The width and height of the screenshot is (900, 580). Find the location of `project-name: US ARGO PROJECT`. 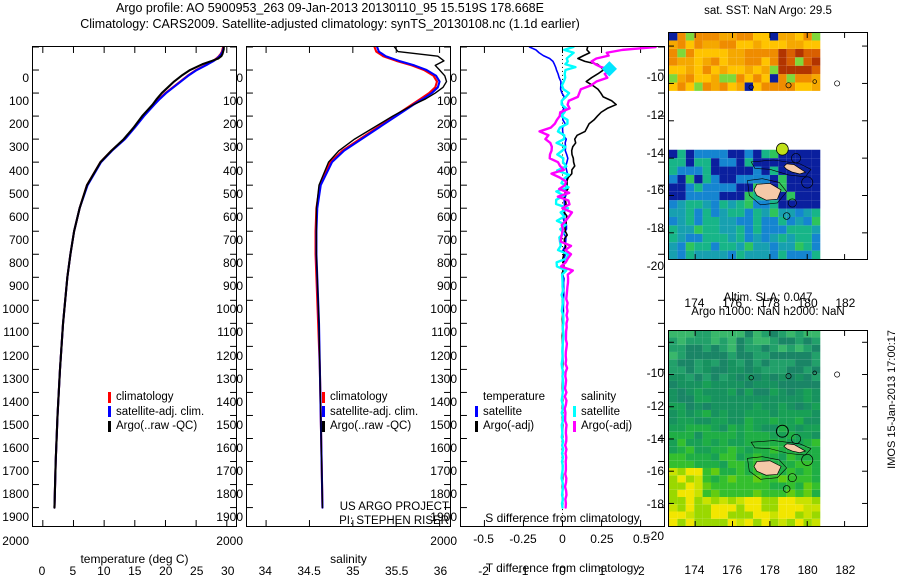

project-name: US ARGO PROJECT is located at coordinates (394, 507).